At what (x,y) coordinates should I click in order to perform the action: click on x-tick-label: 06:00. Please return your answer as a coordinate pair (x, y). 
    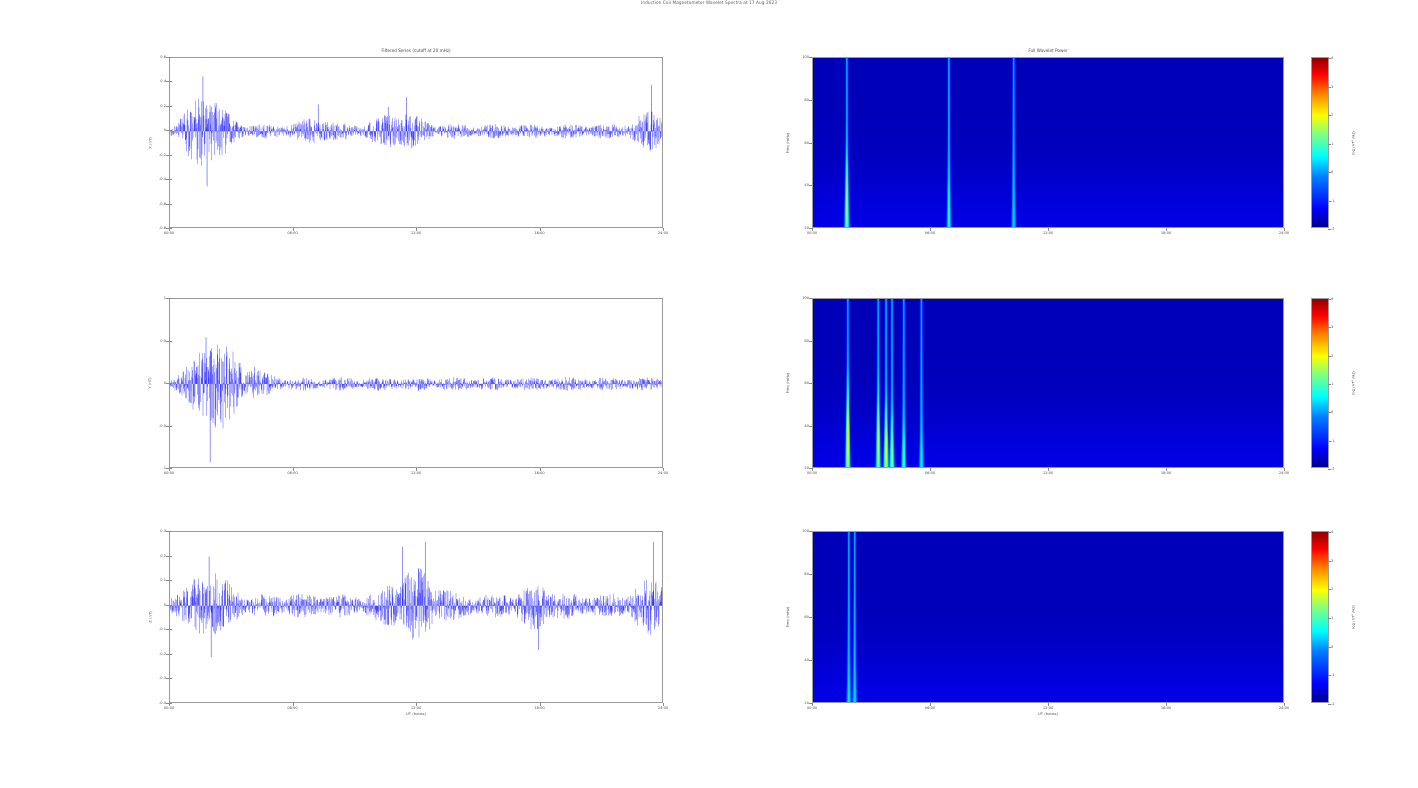
    Looking at the image, I should click on (930, 472).